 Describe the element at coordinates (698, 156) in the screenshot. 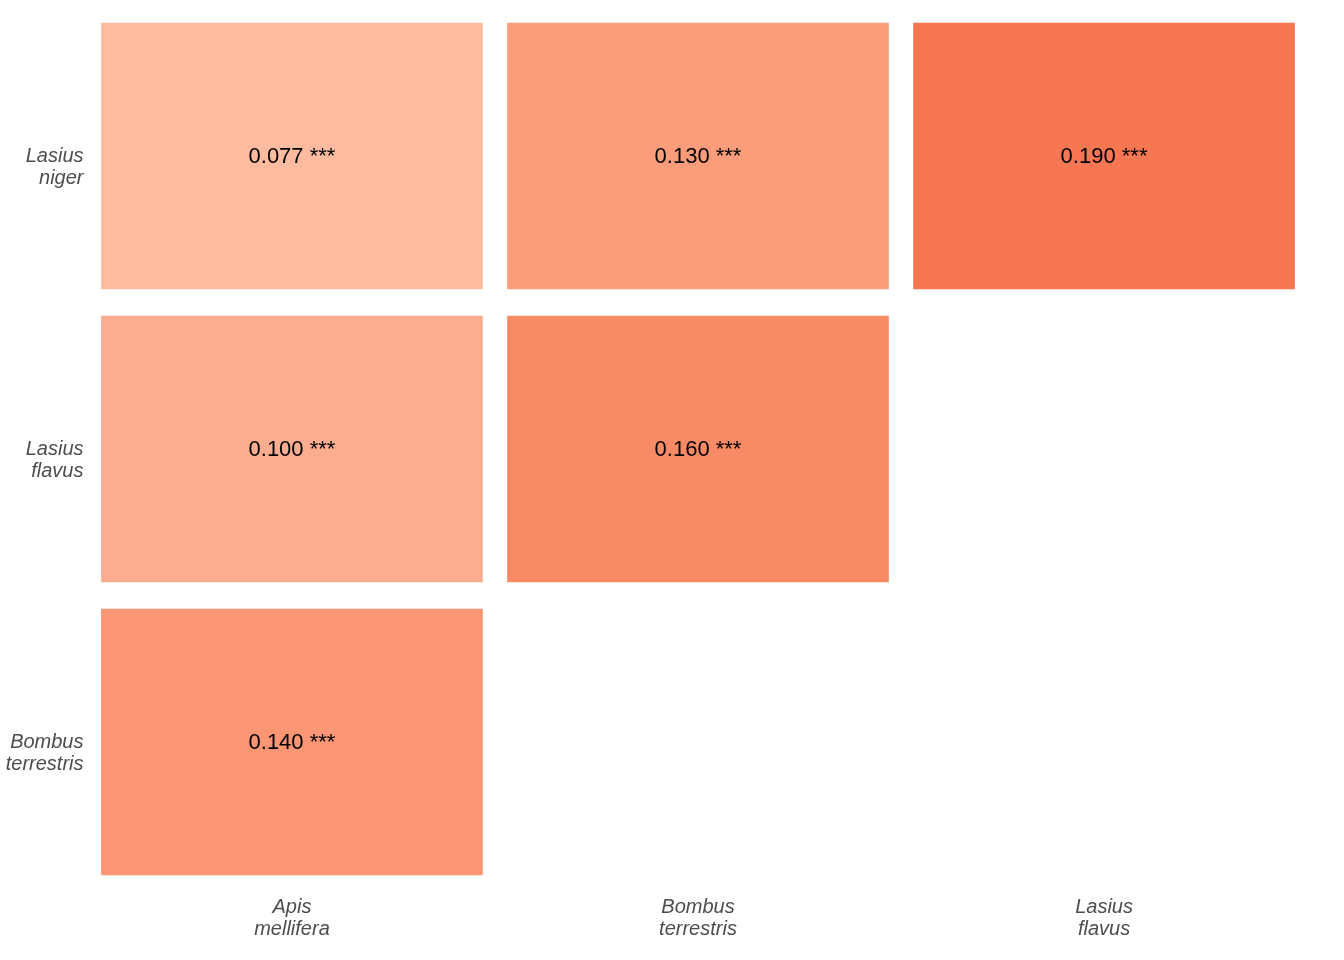

I see `data-label: 0.130 ***` at that location.